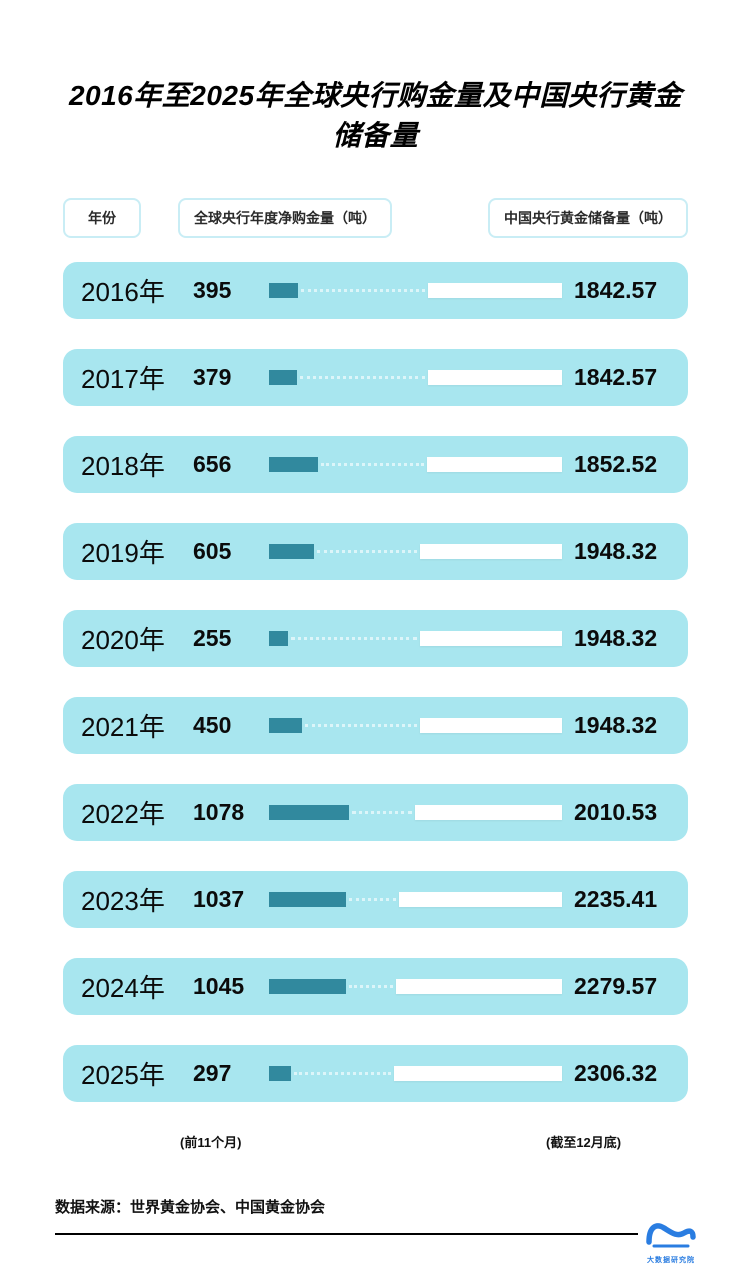  I want to click on header-reserves: 中国央行黄金储备量（吨）, so click(588, 218).